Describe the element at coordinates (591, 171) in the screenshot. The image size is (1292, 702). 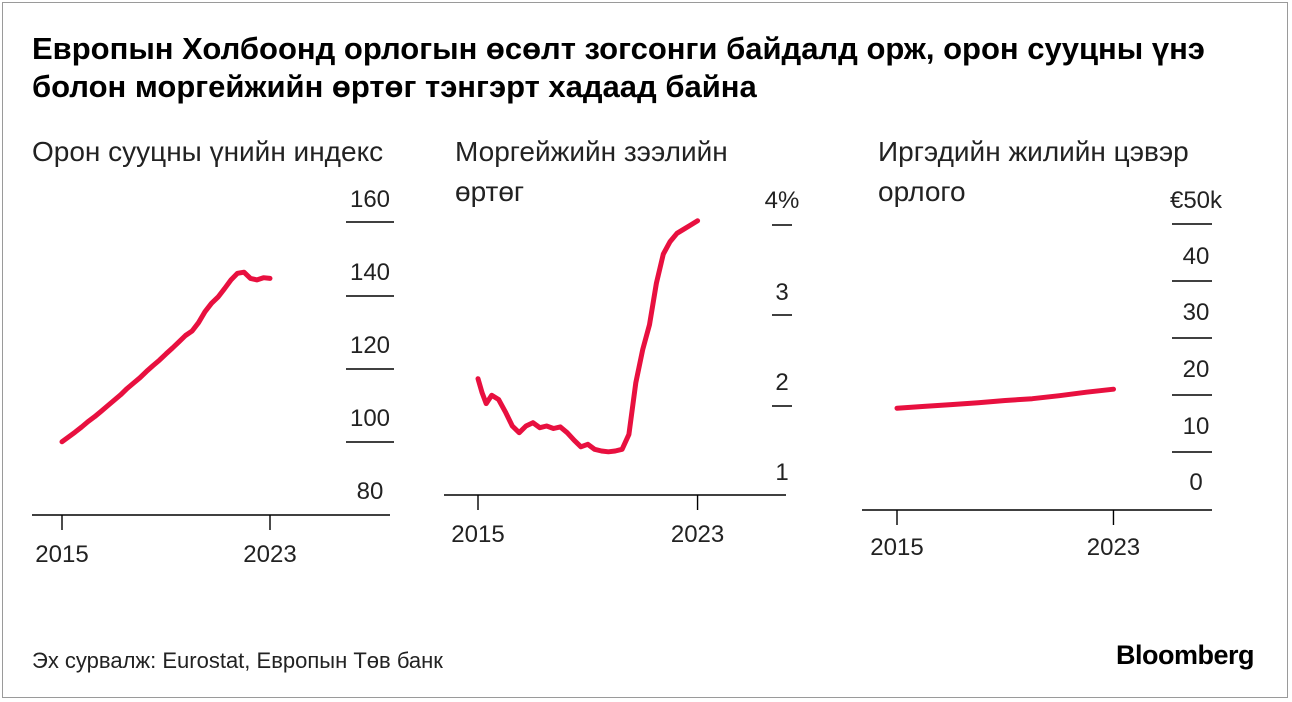
I see `panel-title-mortgage: Моргейжийн зээлийн өртөг` at that location.